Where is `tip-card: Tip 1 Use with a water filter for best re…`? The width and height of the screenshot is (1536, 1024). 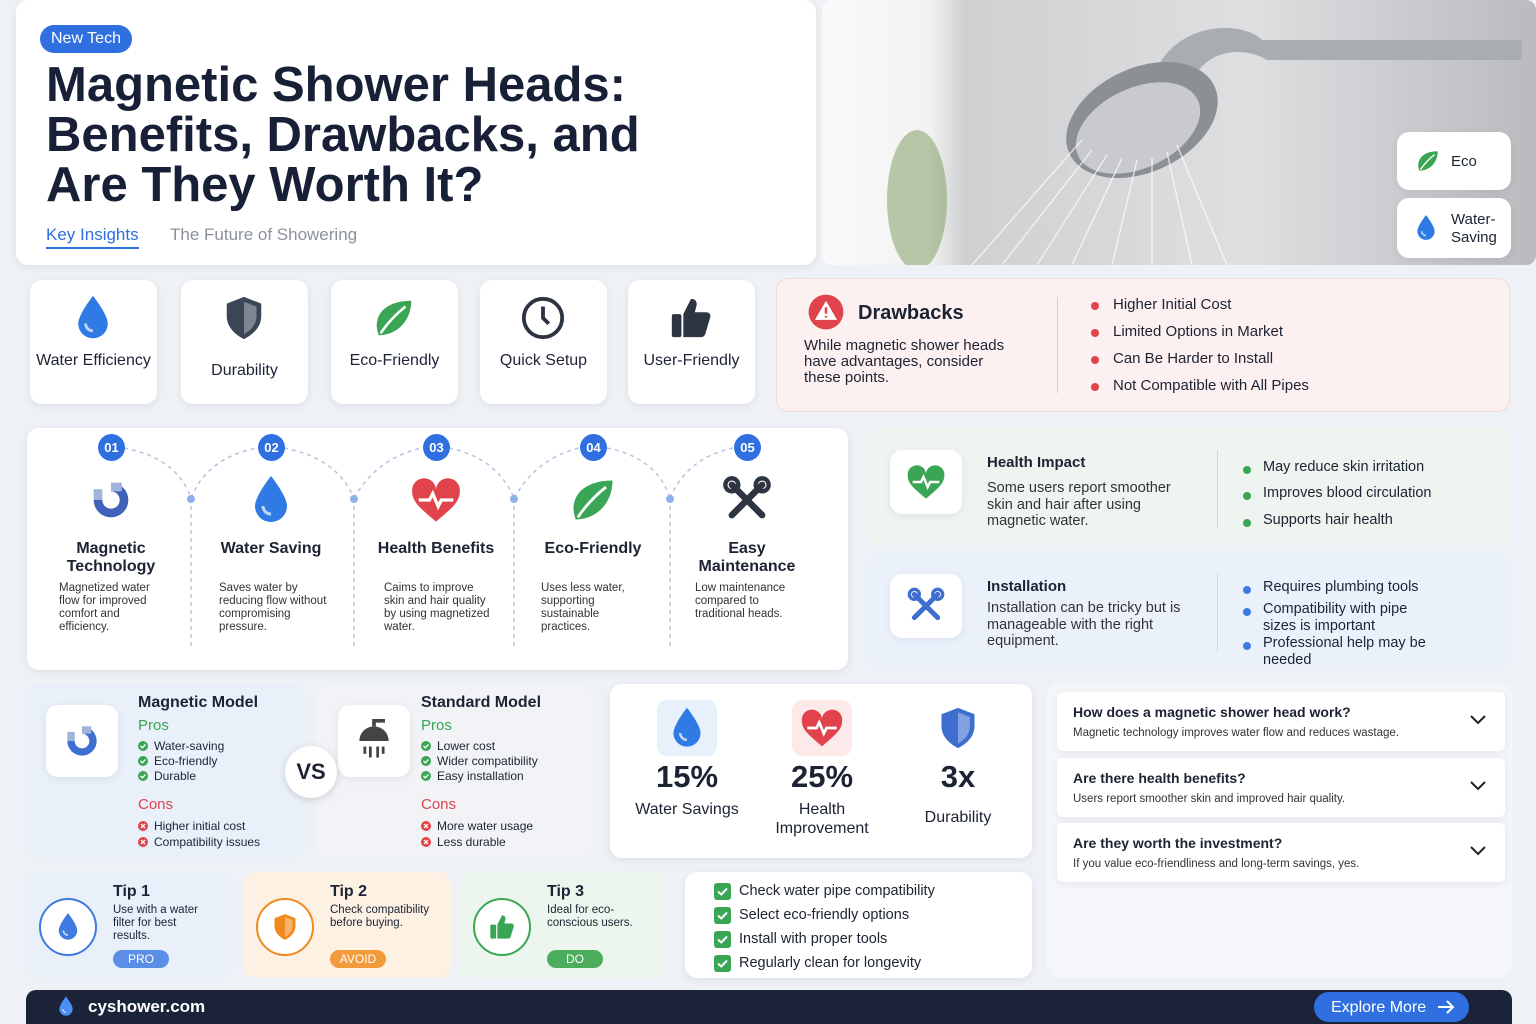
tip-card: Tip 1 Use with a water filter for best re… is located at coordinates (130, 925).